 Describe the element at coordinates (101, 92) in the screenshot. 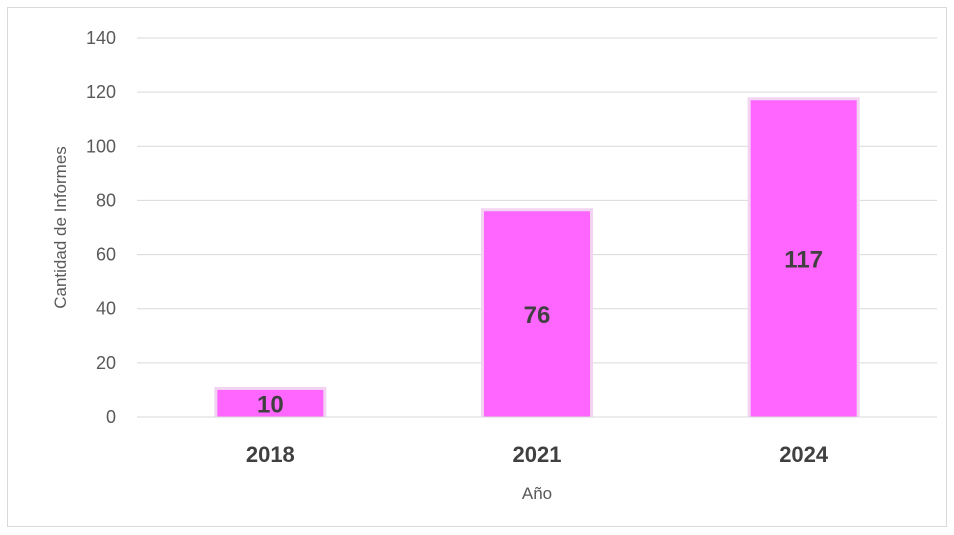

I see `y-tick-label: 120` at that location.